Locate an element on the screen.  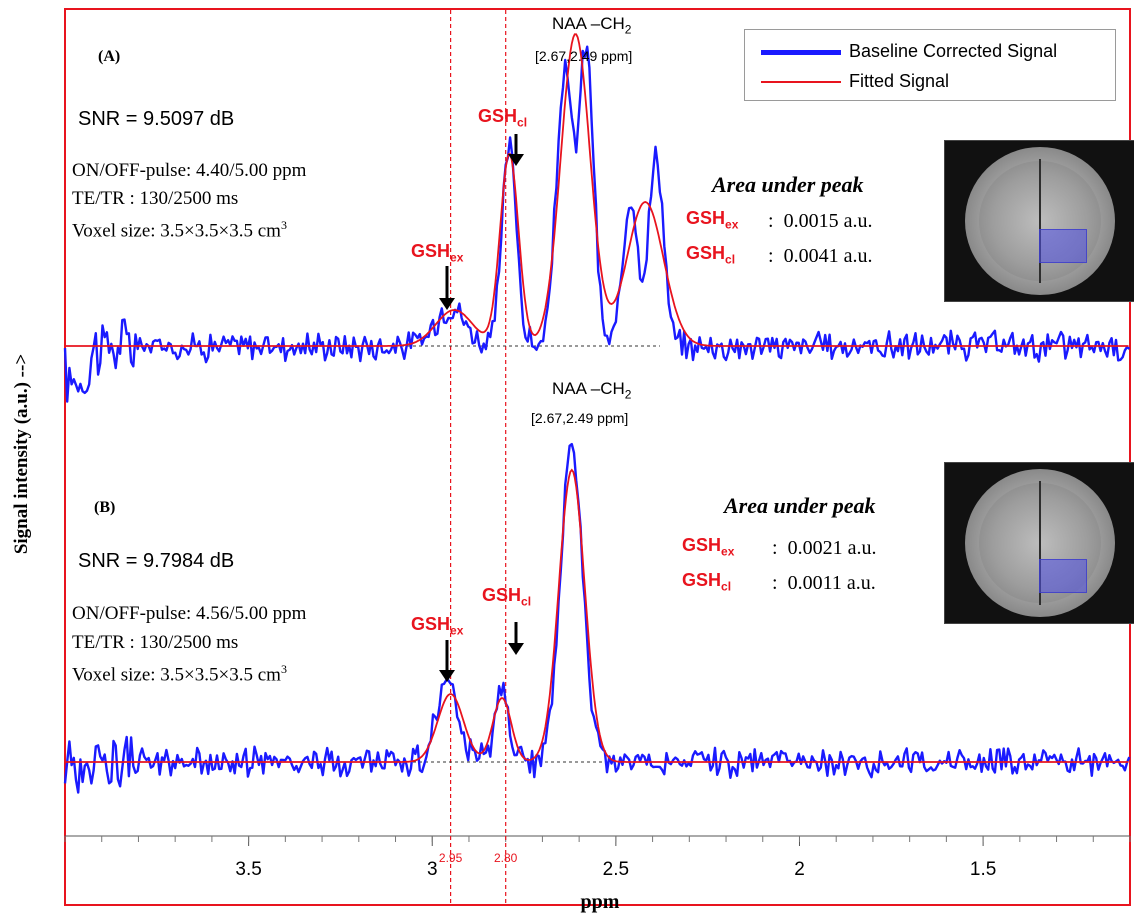
panel-a-param-pulse: ON/OFF-pulse: 4.40/5.00 ppm is located at coordinates (189, 170).